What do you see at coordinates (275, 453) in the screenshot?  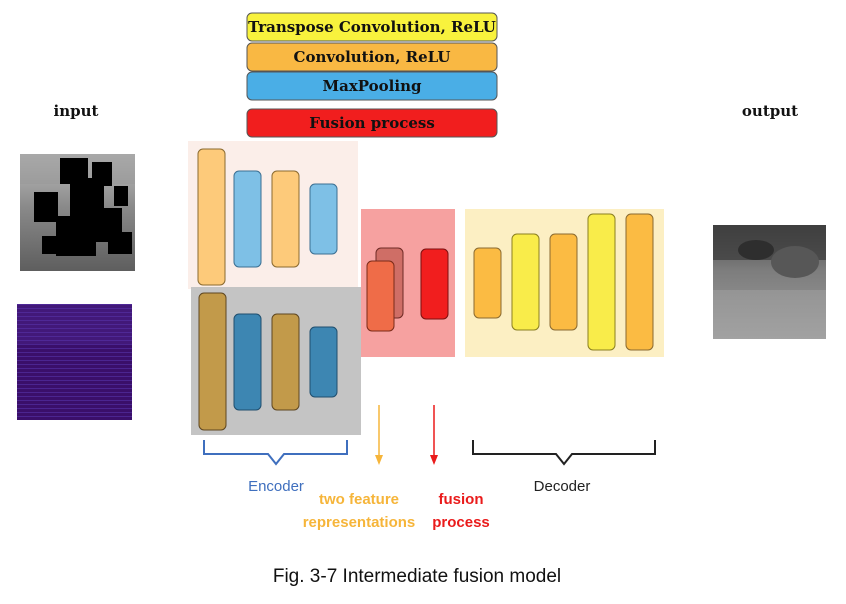 I see `encoder-brace` at bounding box center [275, 453].